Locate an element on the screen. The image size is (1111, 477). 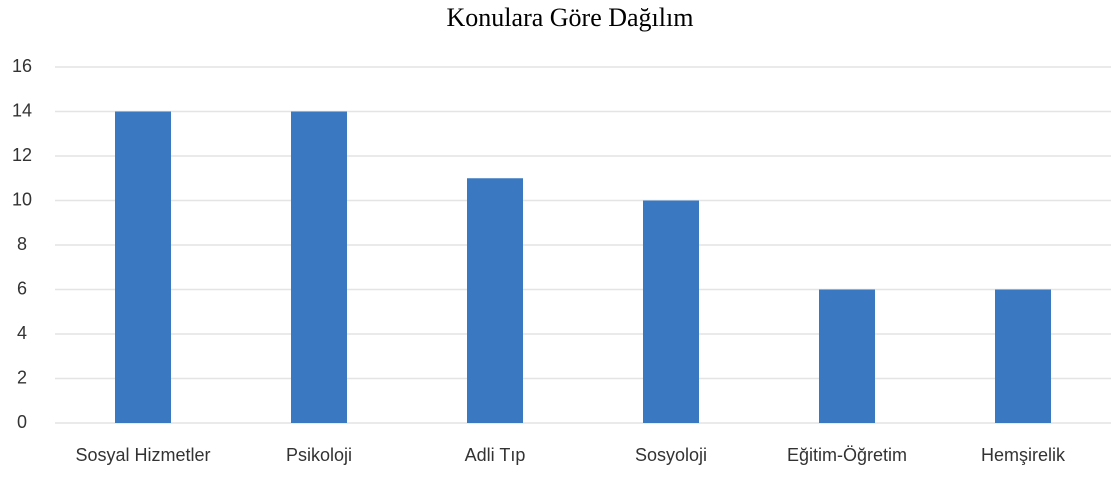
y-tick-label: 16 is located at coordinates (22, 66).